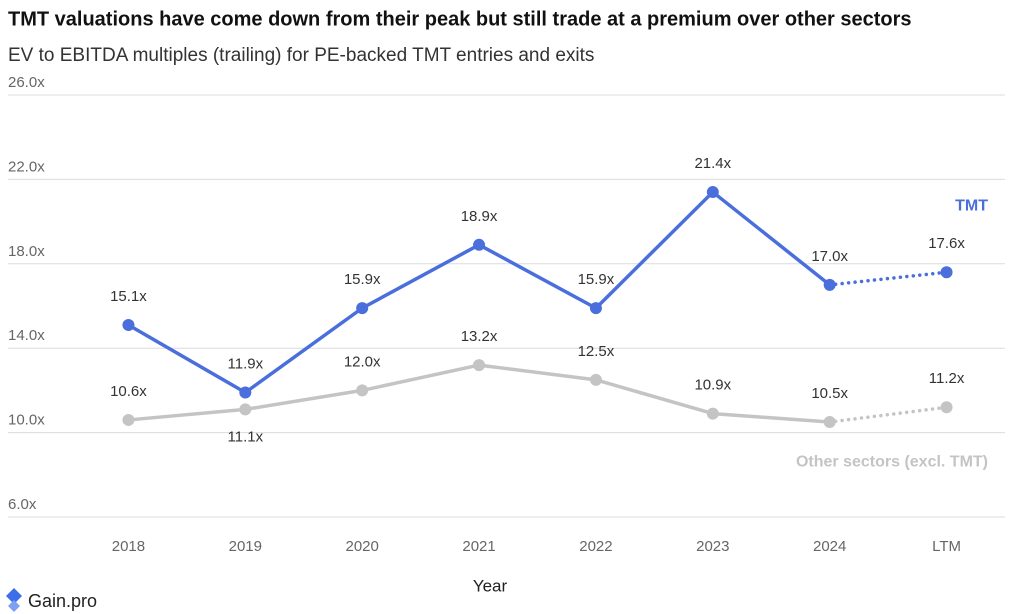 Image resolution: width=1024 pixels, height=614 pixels. What do you see at coordinates (62, 601) in the screenshot?
I see `logo-text: Gain.pro` at bounding box center [62, 601].